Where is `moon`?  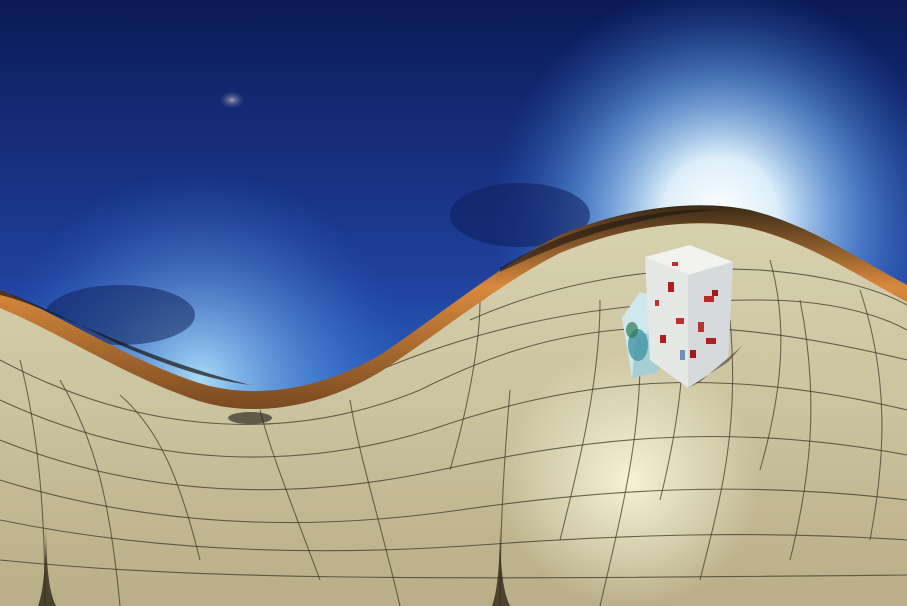
moon is located at coordinates (232, 100).